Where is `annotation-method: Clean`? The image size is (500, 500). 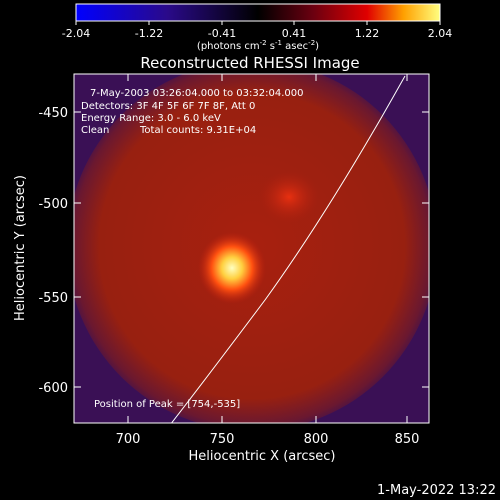
annotation-method: Clean is located at coordinates (95, 130).